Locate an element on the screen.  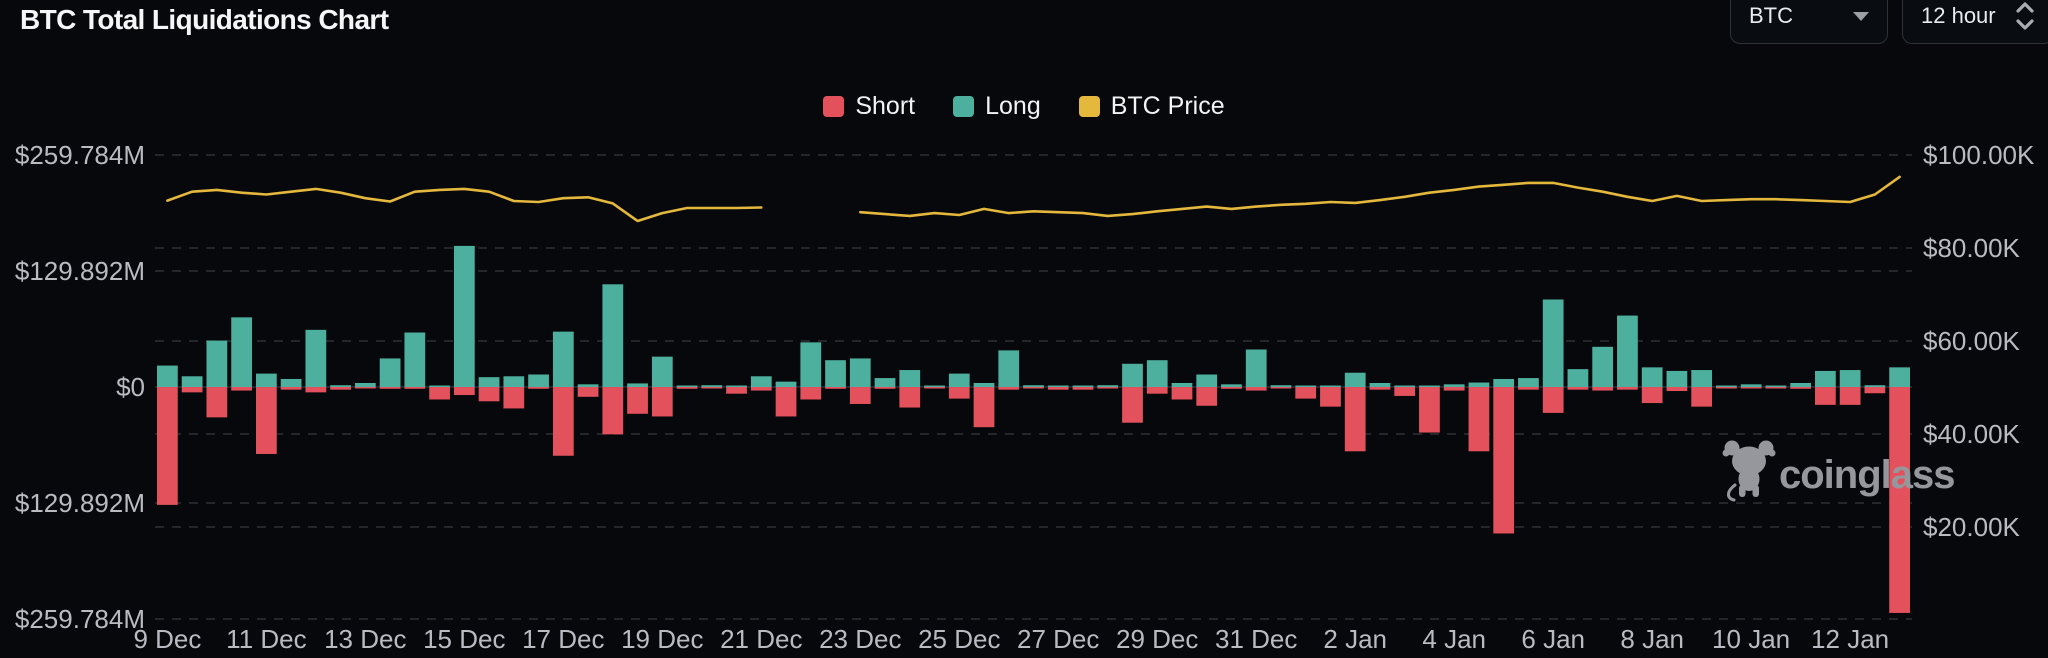
legend-item-long: Long is located at coordinates (997, 106).